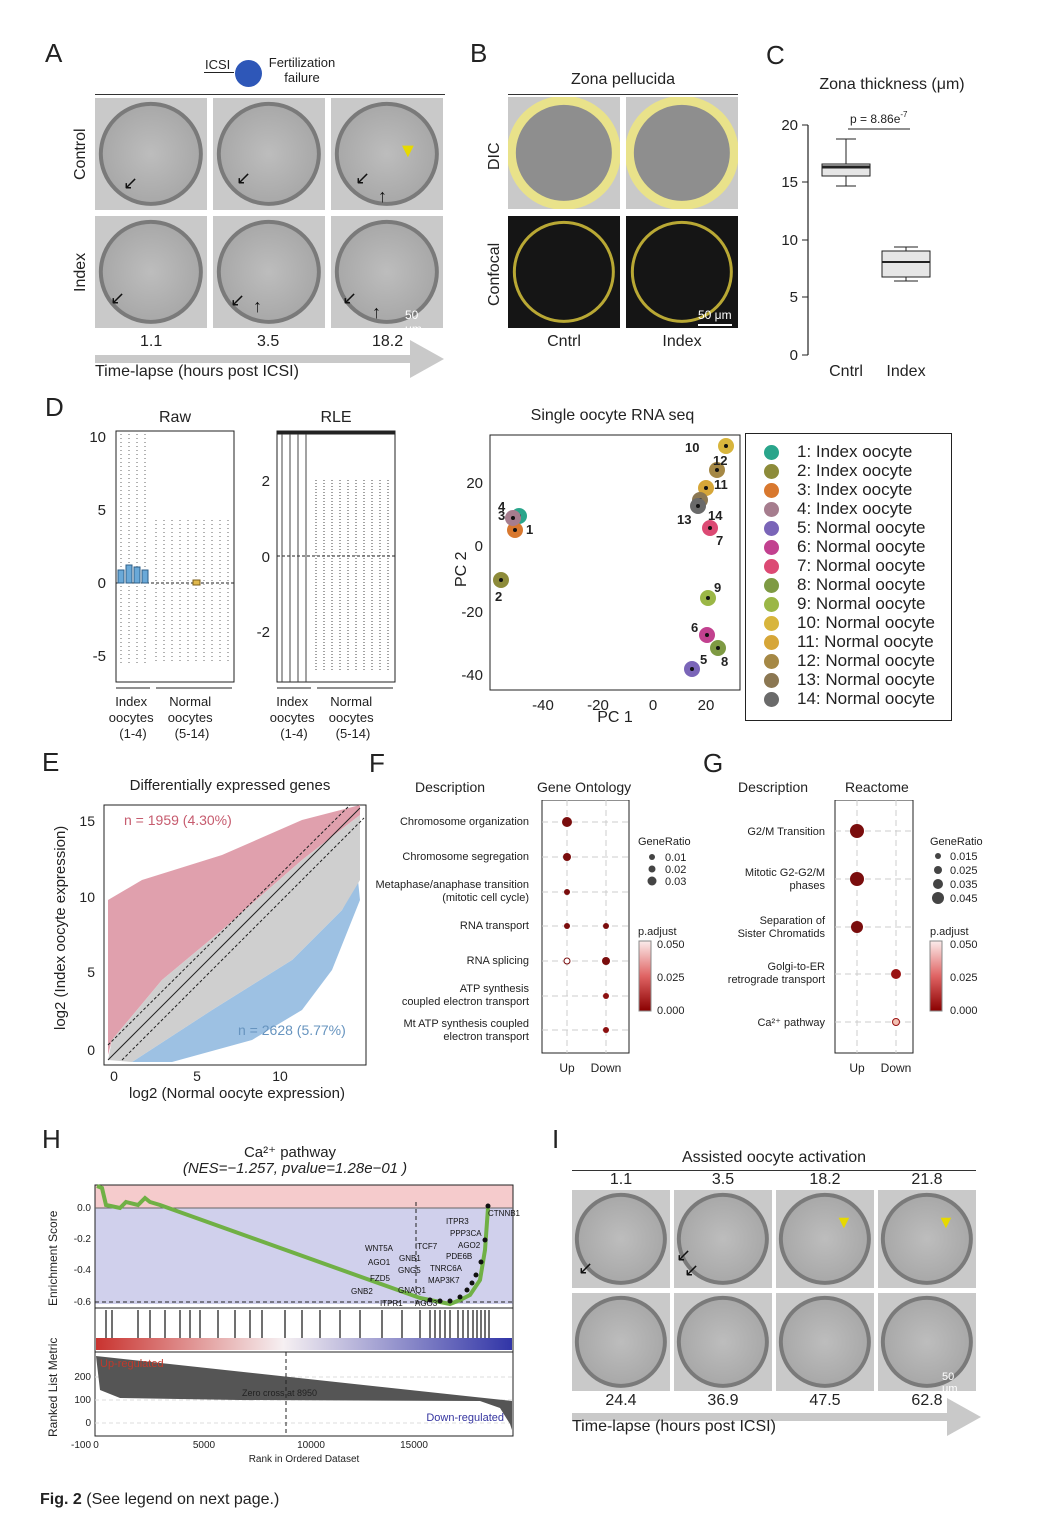 This screenshot has width=1044, height=1536. I want to click on time-a-2: 3.5, so click(268, 341).